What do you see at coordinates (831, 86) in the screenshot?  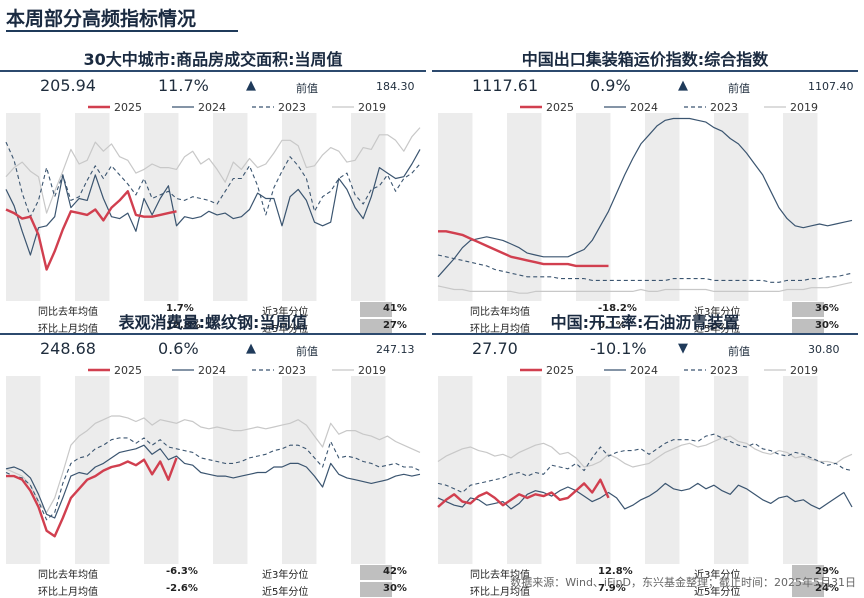 I see `prev-value: 1107.40` at bounding box center [831, 86].